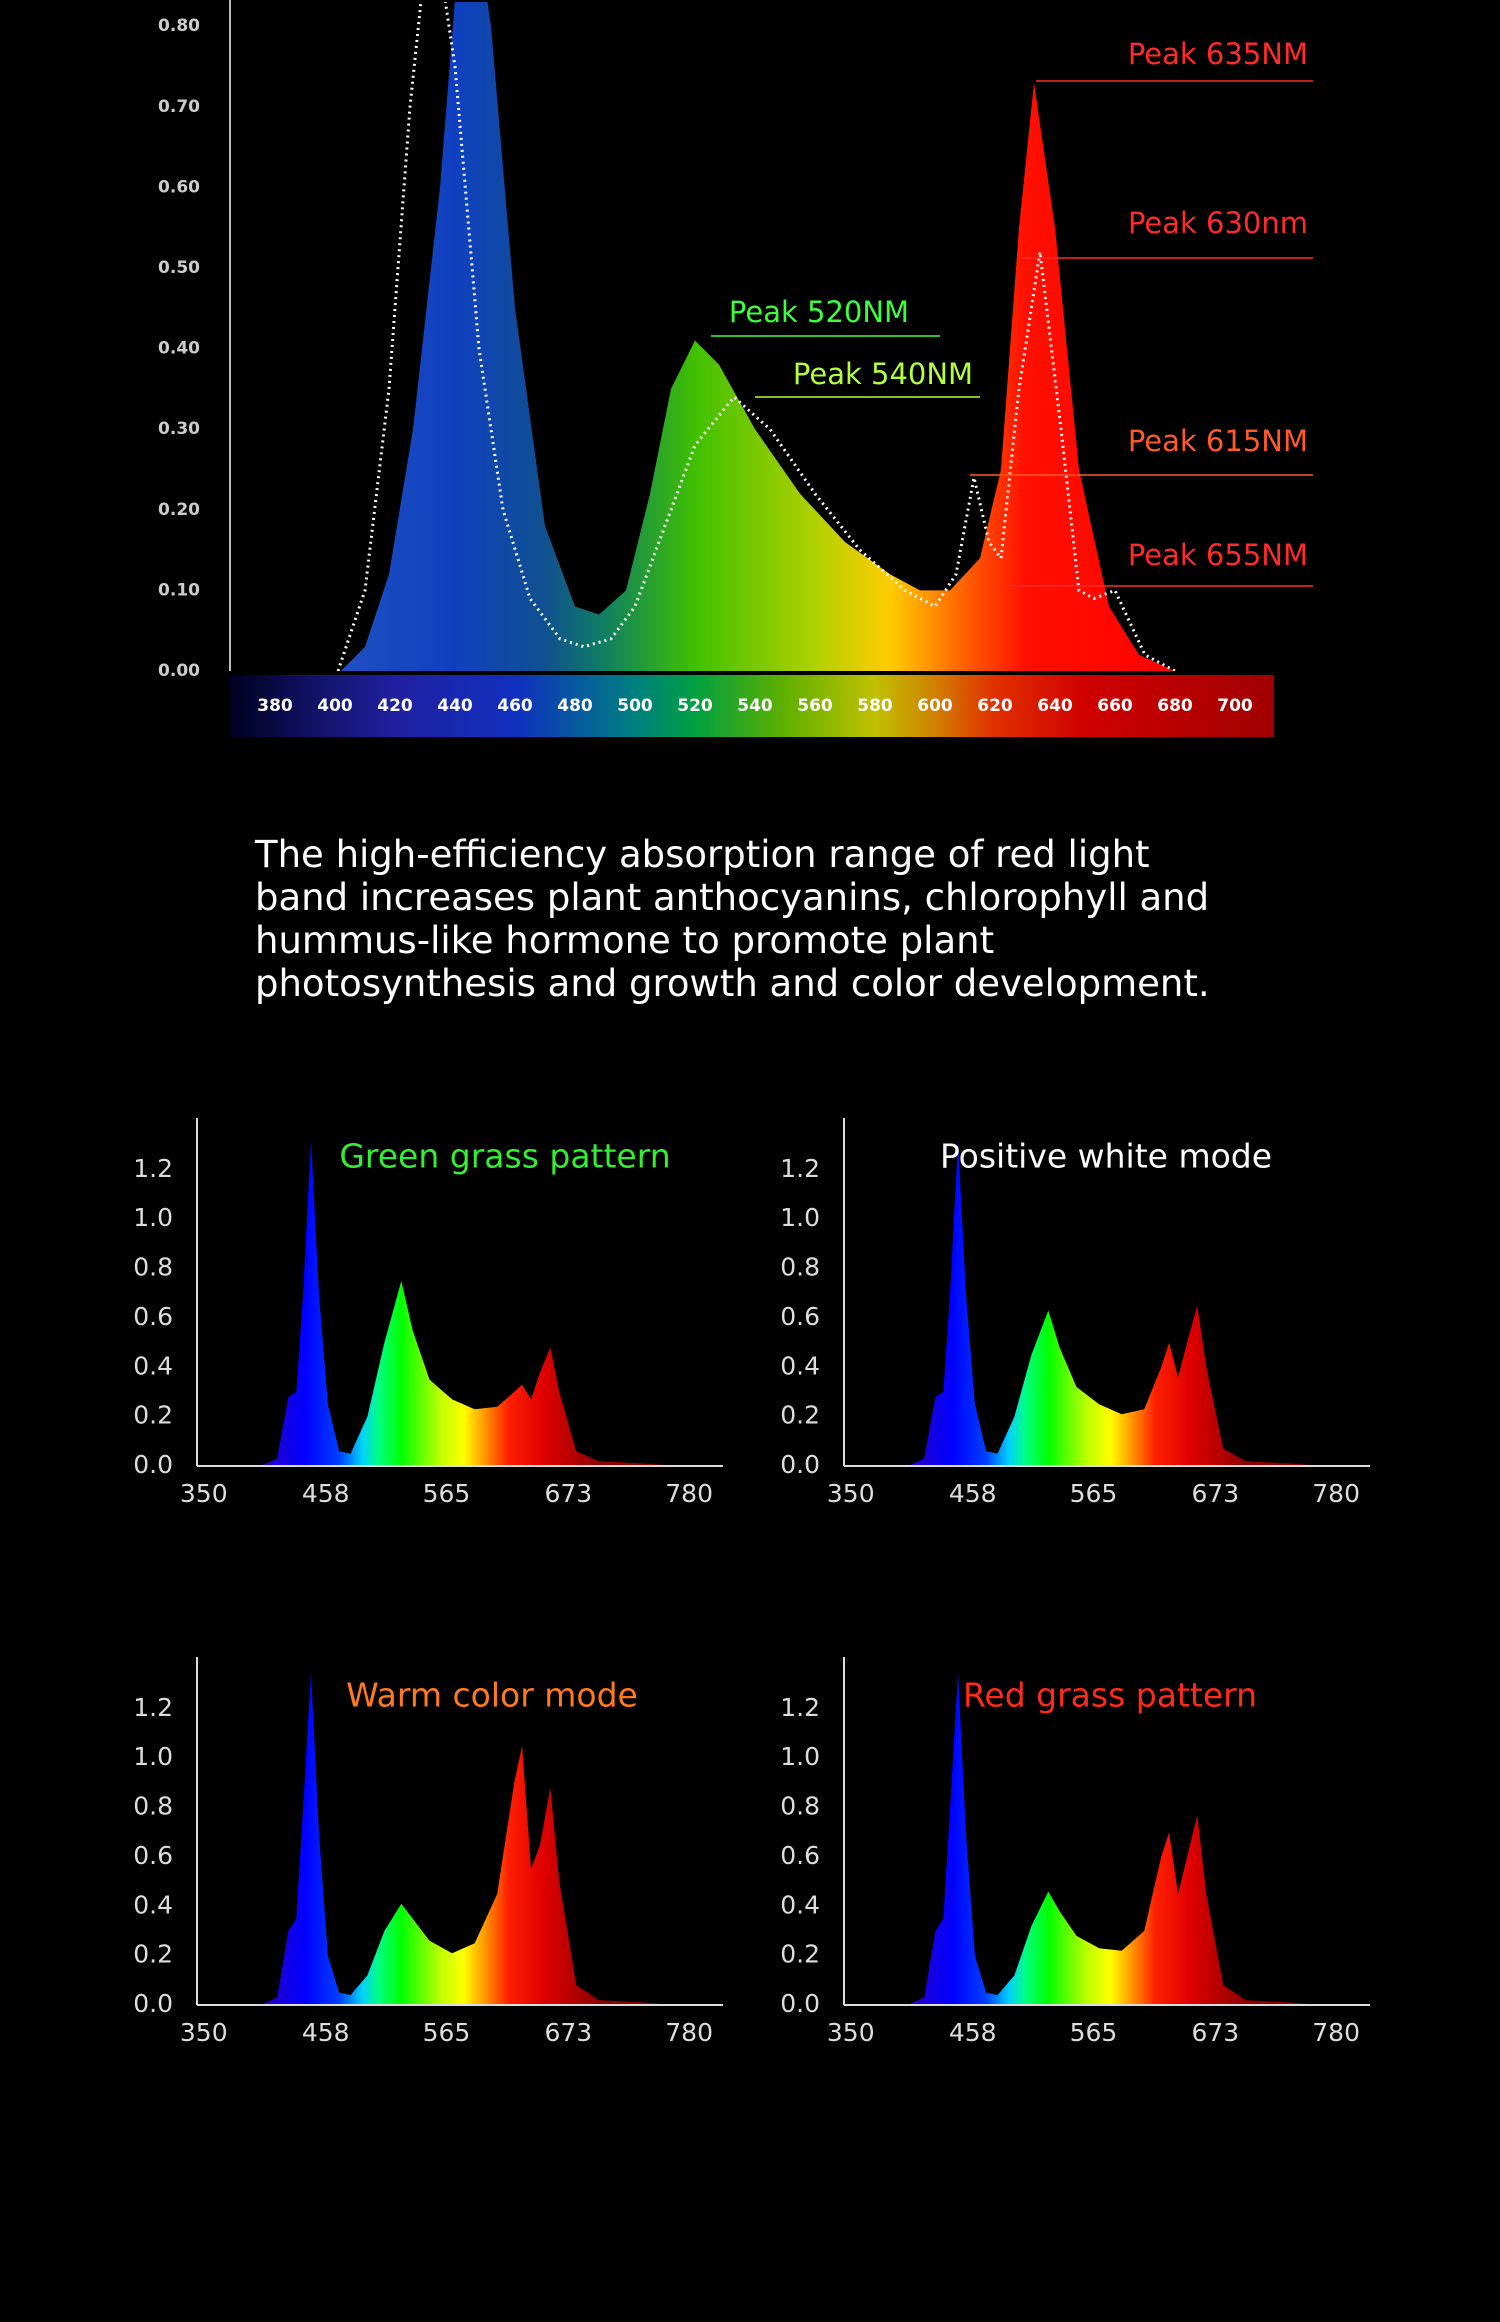 The image size is (1500, 2322). I want to click on x-tick-label: 660, so click(1115, 706).